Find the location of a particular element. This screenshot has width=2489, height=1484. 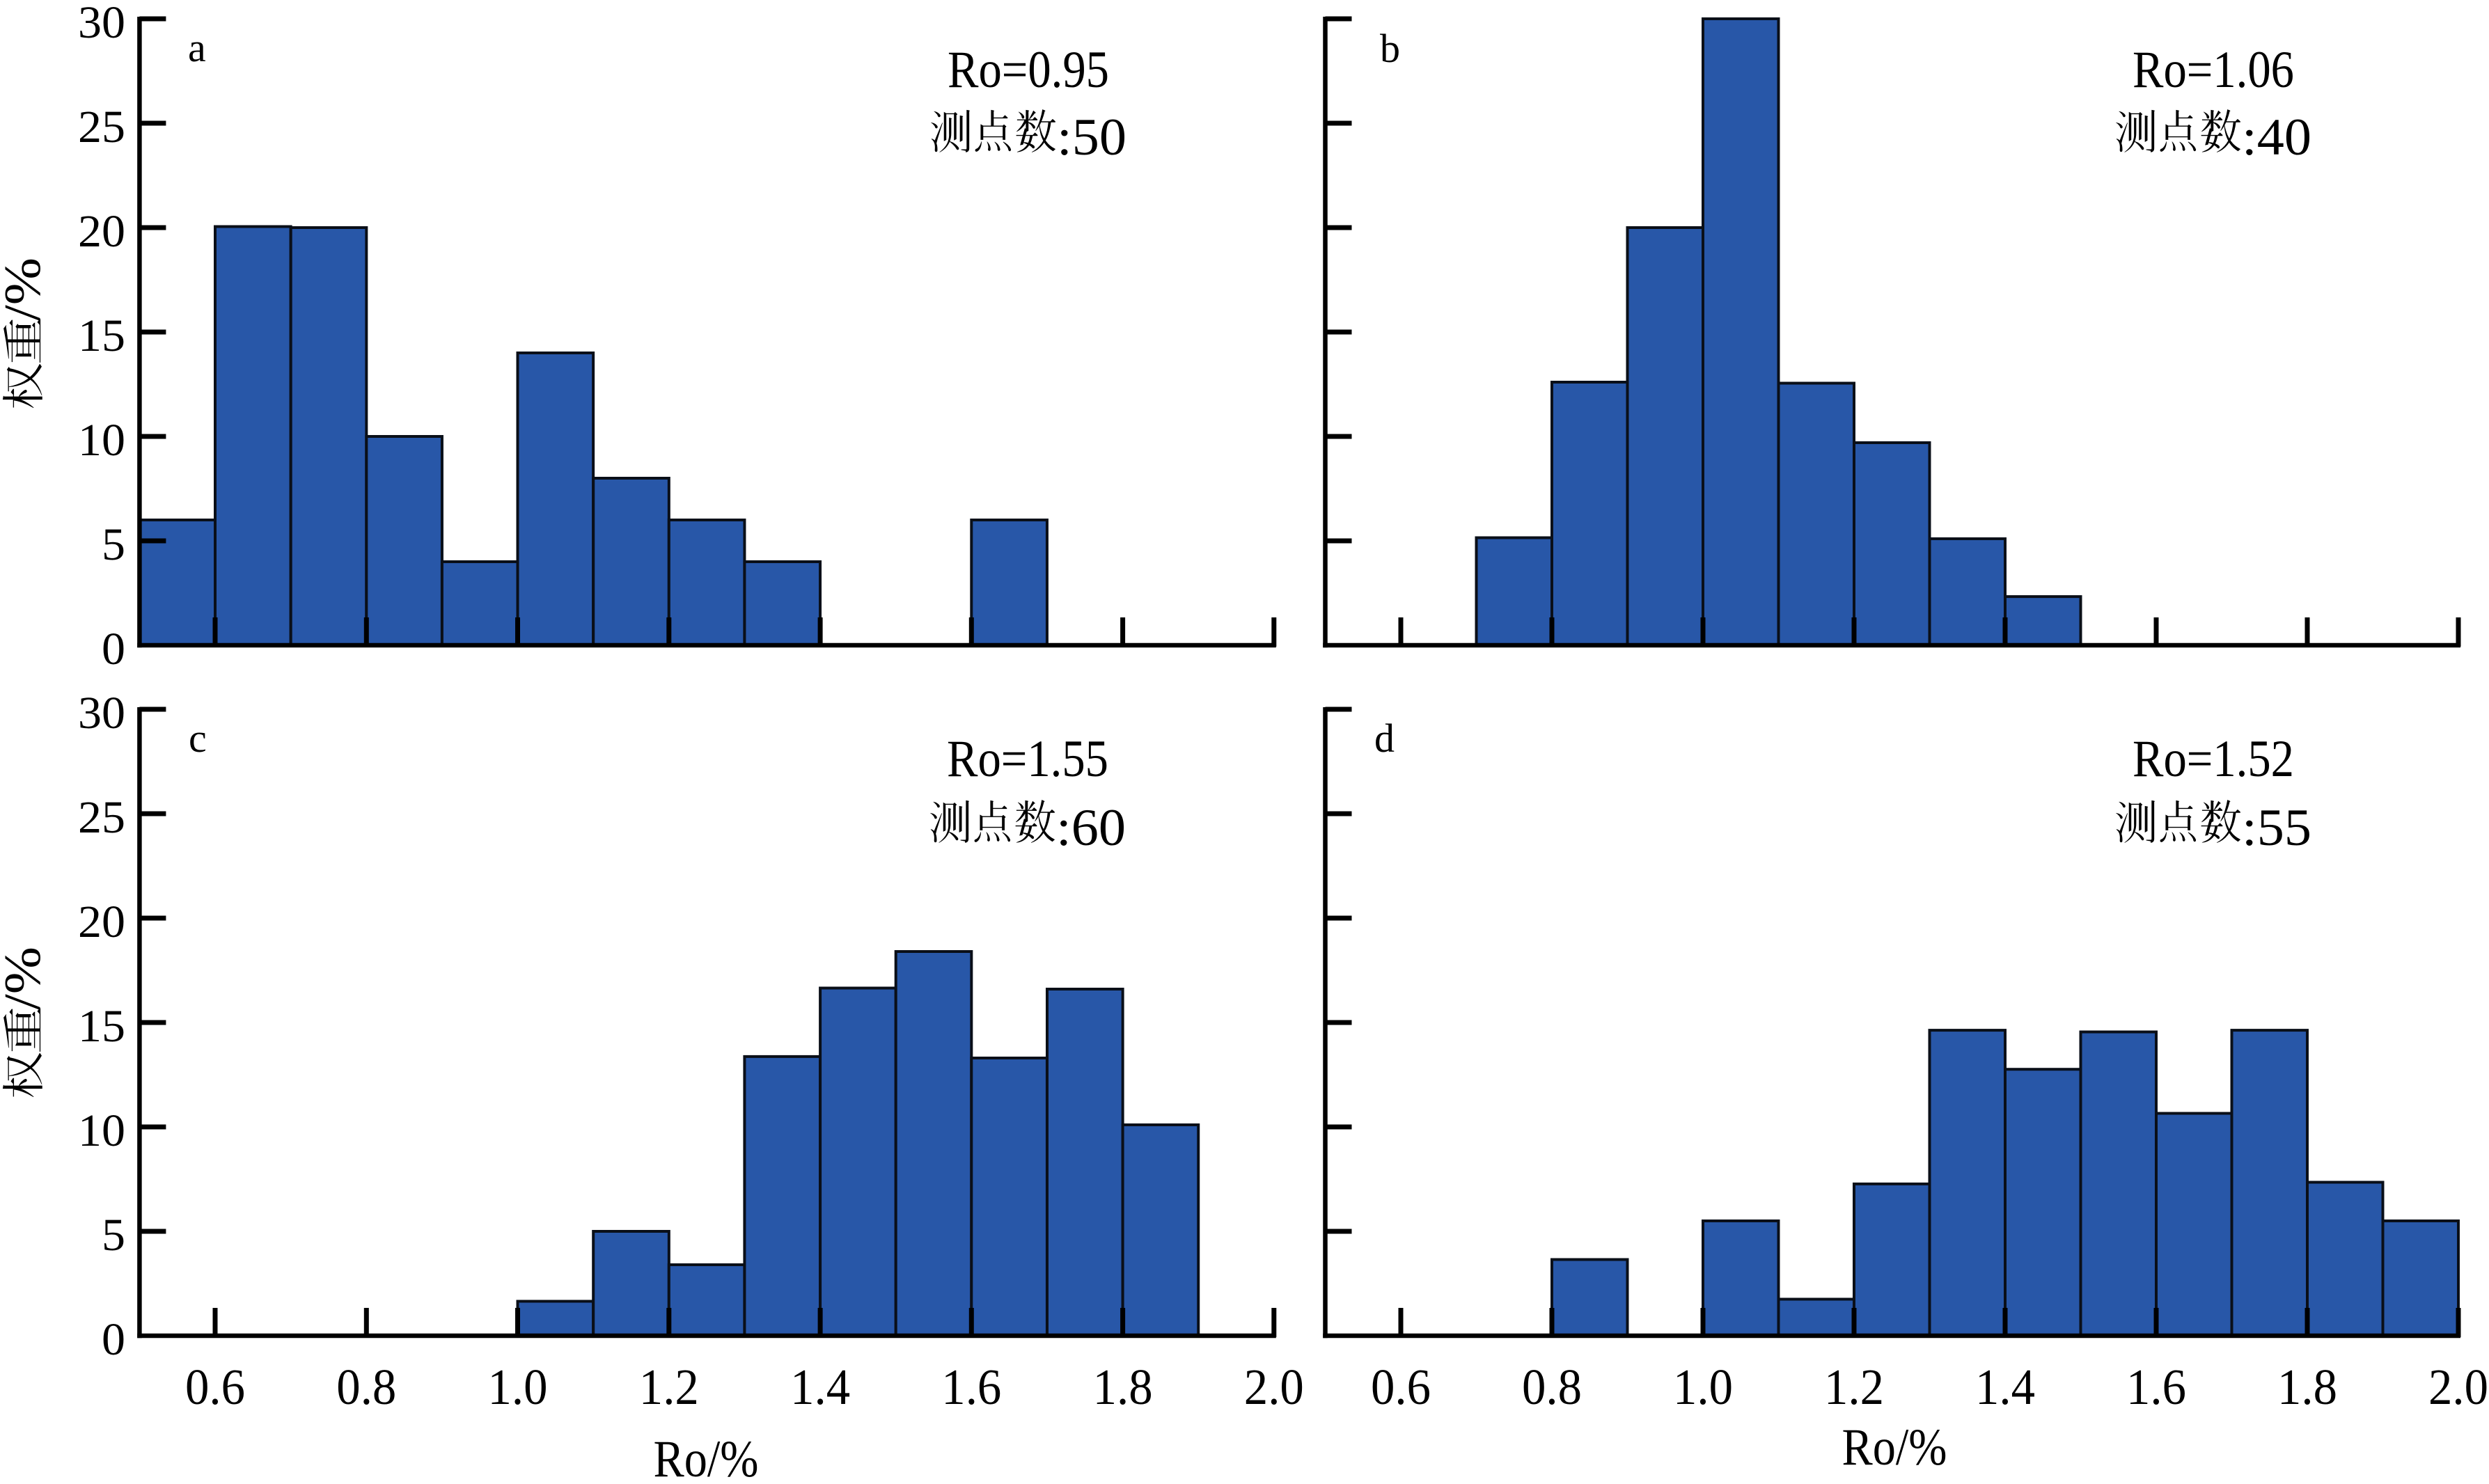

svg-text: :50 is located at coordinates (1091, 137).